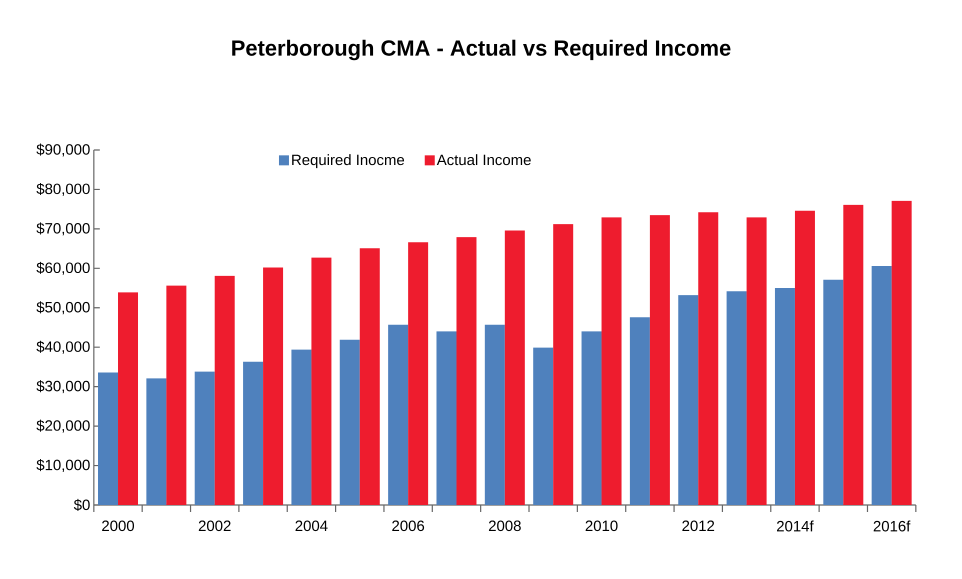  I want to click on y-tick-label: $80,000, so click(63, 189).